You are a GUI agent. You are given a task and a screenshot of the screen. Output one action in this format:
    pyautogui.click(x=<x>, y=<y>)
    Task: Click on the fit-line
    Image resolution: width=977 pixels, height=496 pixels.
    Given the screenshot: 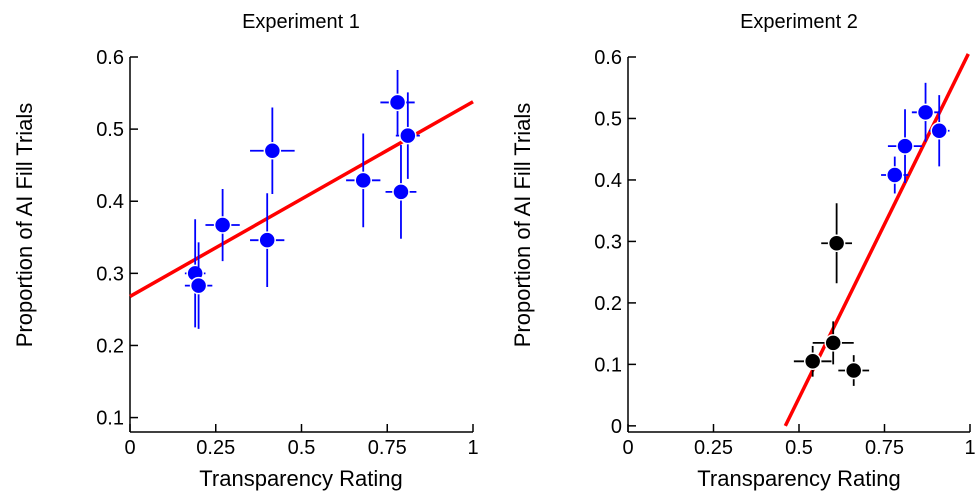 What is the action you would take?
    pyautogui.click(x=301, y=199)
    